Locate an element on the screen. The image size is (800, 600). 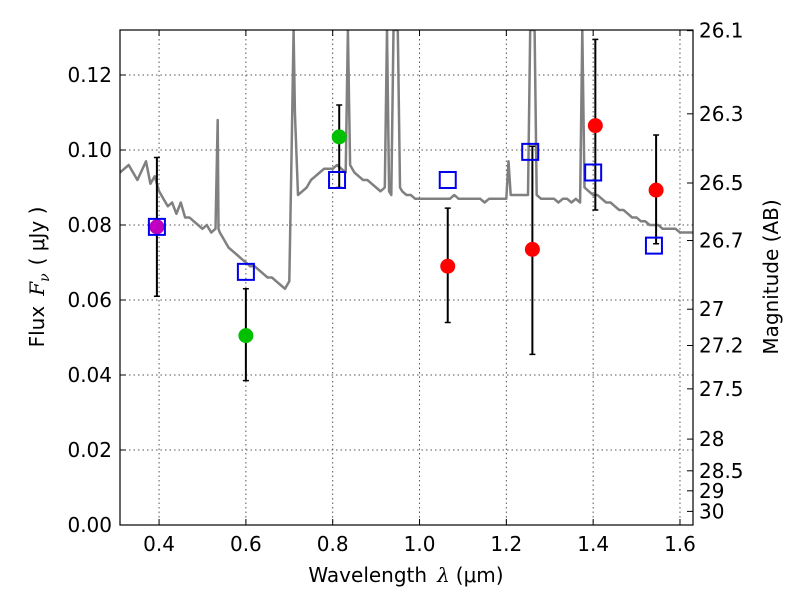
y2-tick-label: 26.7 is located at coordinates (721, 241).